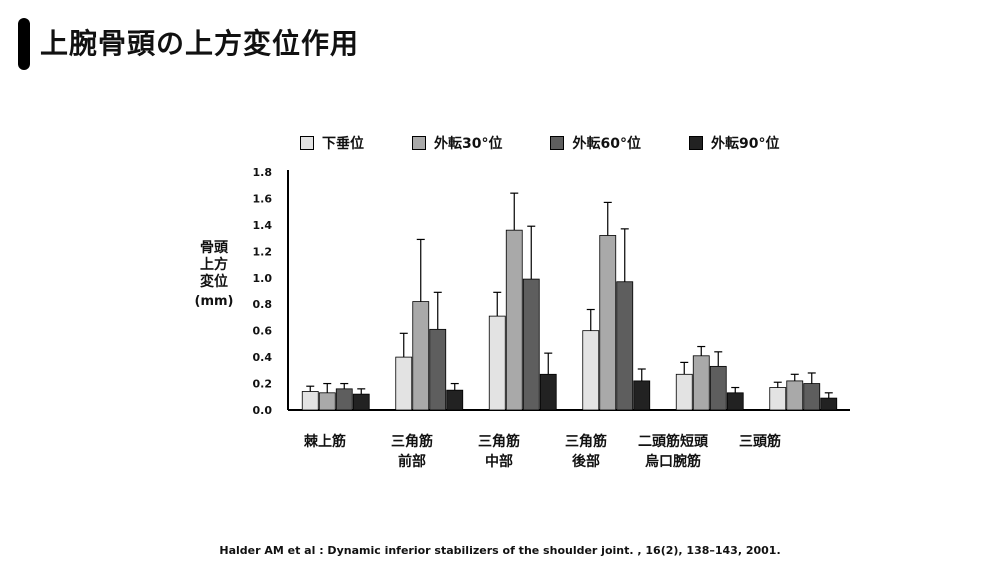  Describe the element at coordinates (263, 304) in the screenshot. I see `y-tick-label: 0.8` at that location.